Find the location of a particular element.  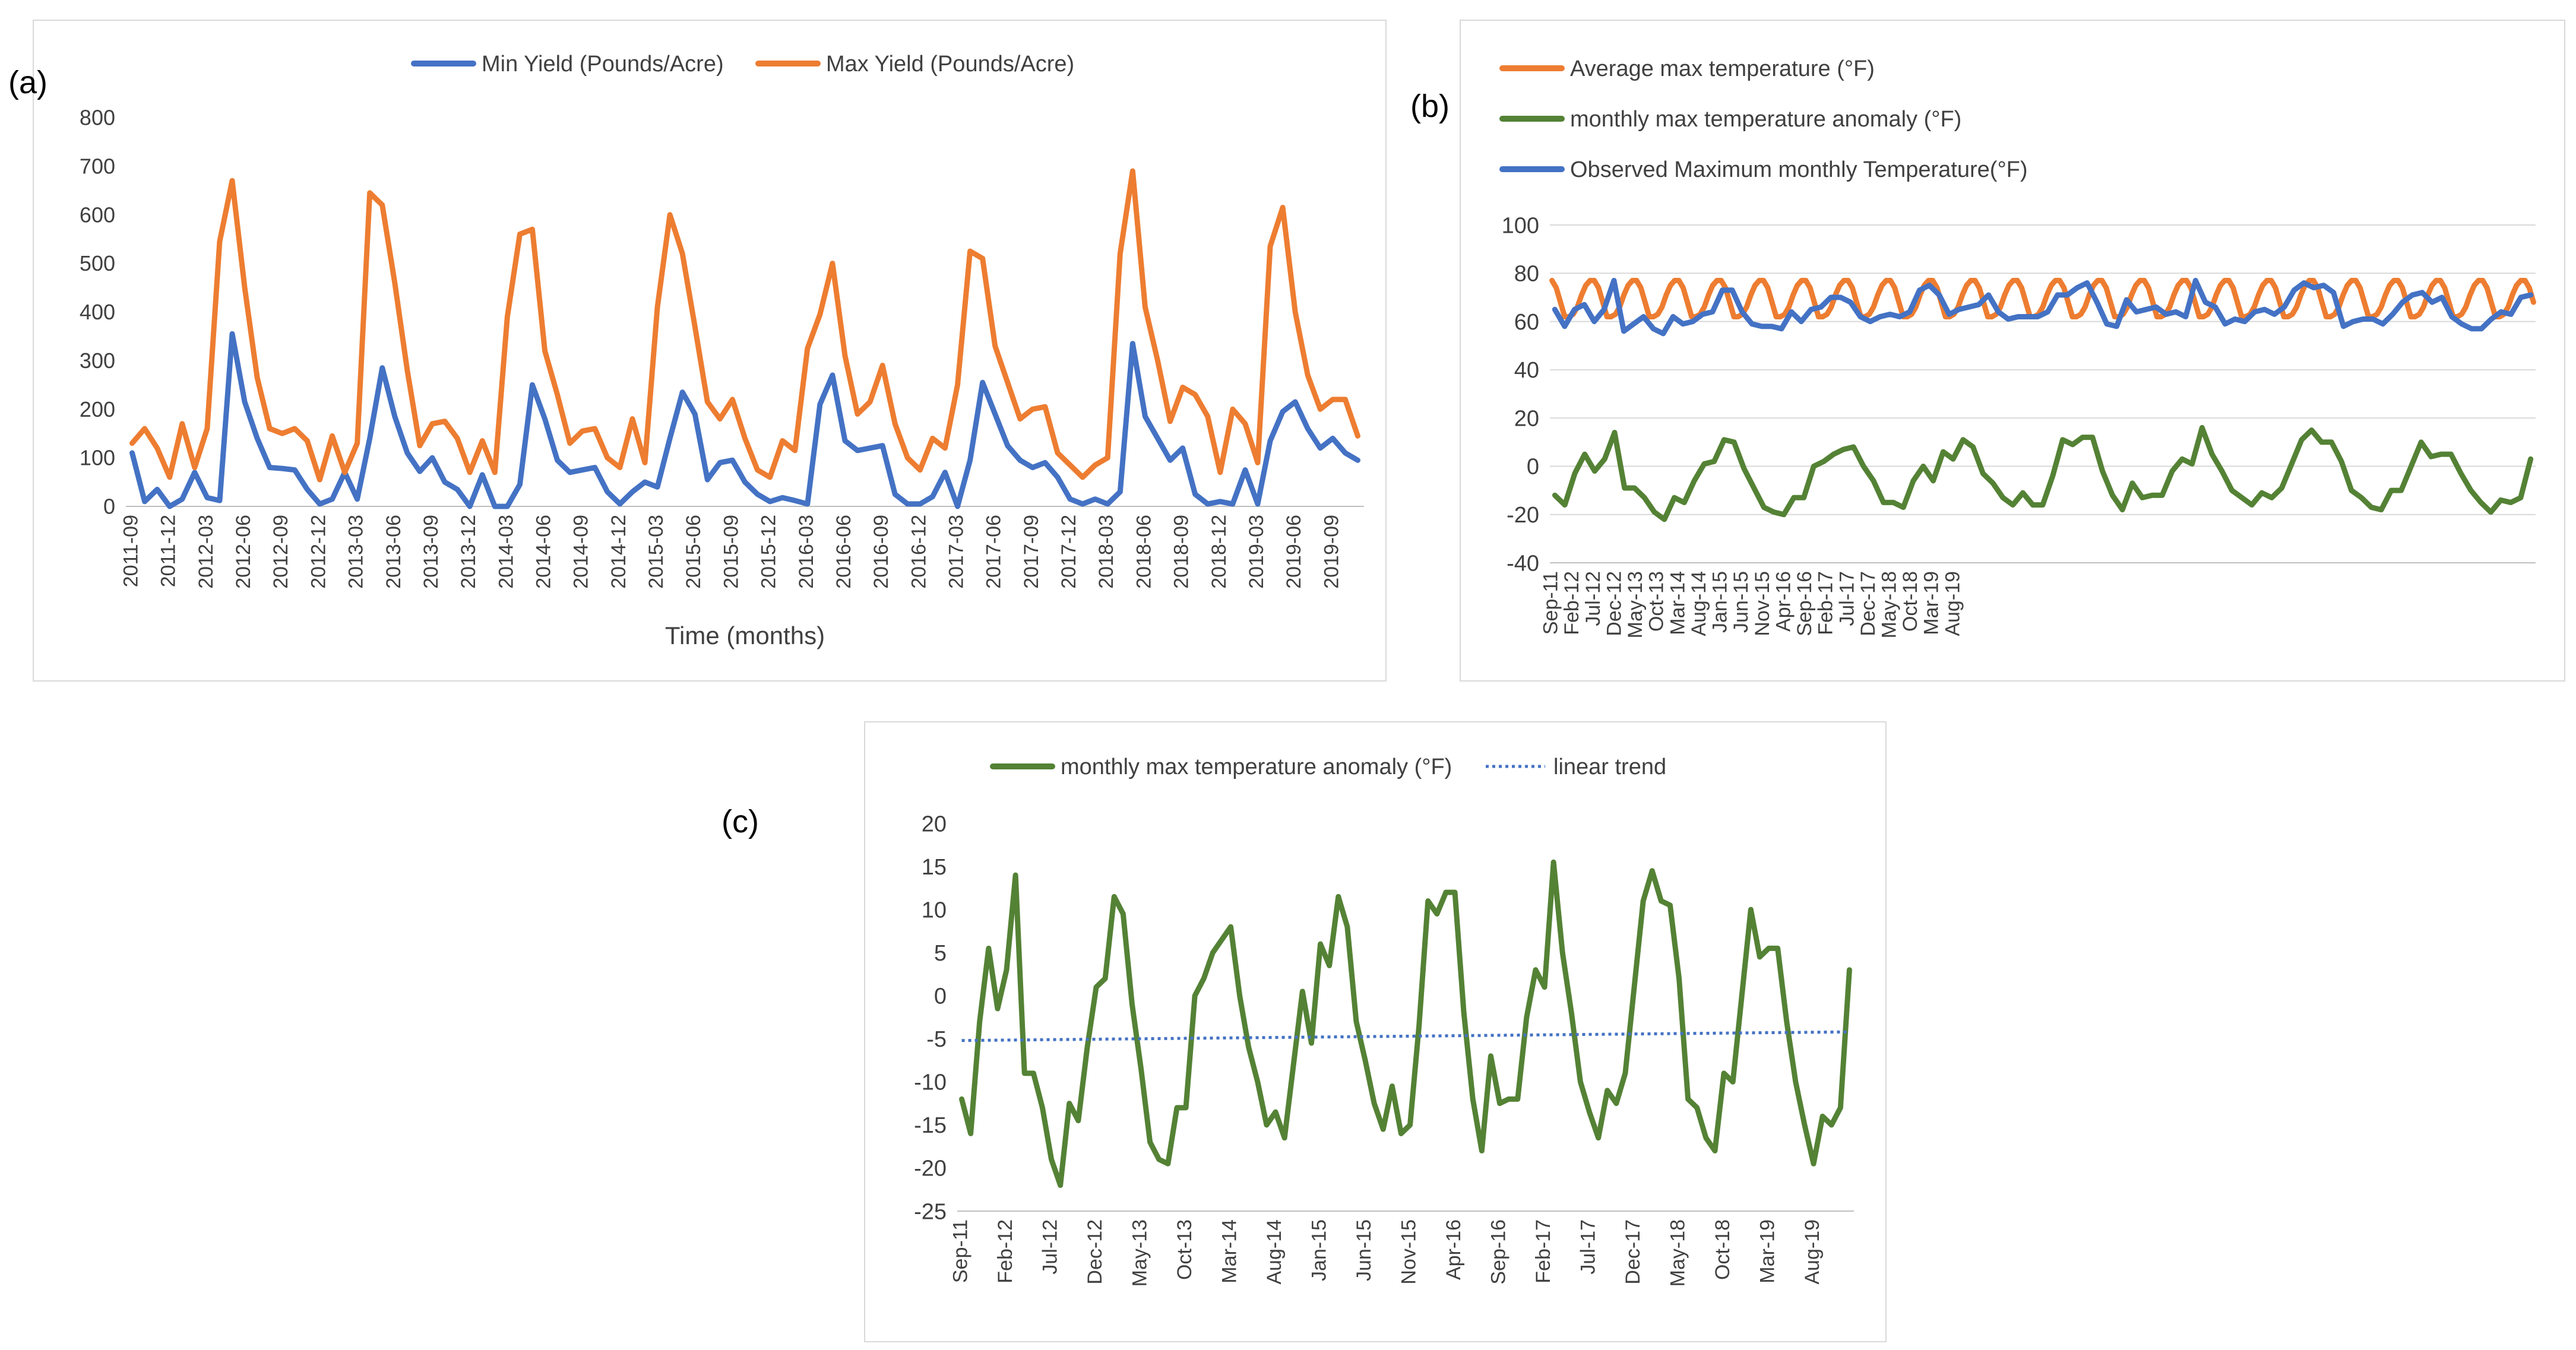

y-tick-label: -10 is located at coordinates (930, 1082).